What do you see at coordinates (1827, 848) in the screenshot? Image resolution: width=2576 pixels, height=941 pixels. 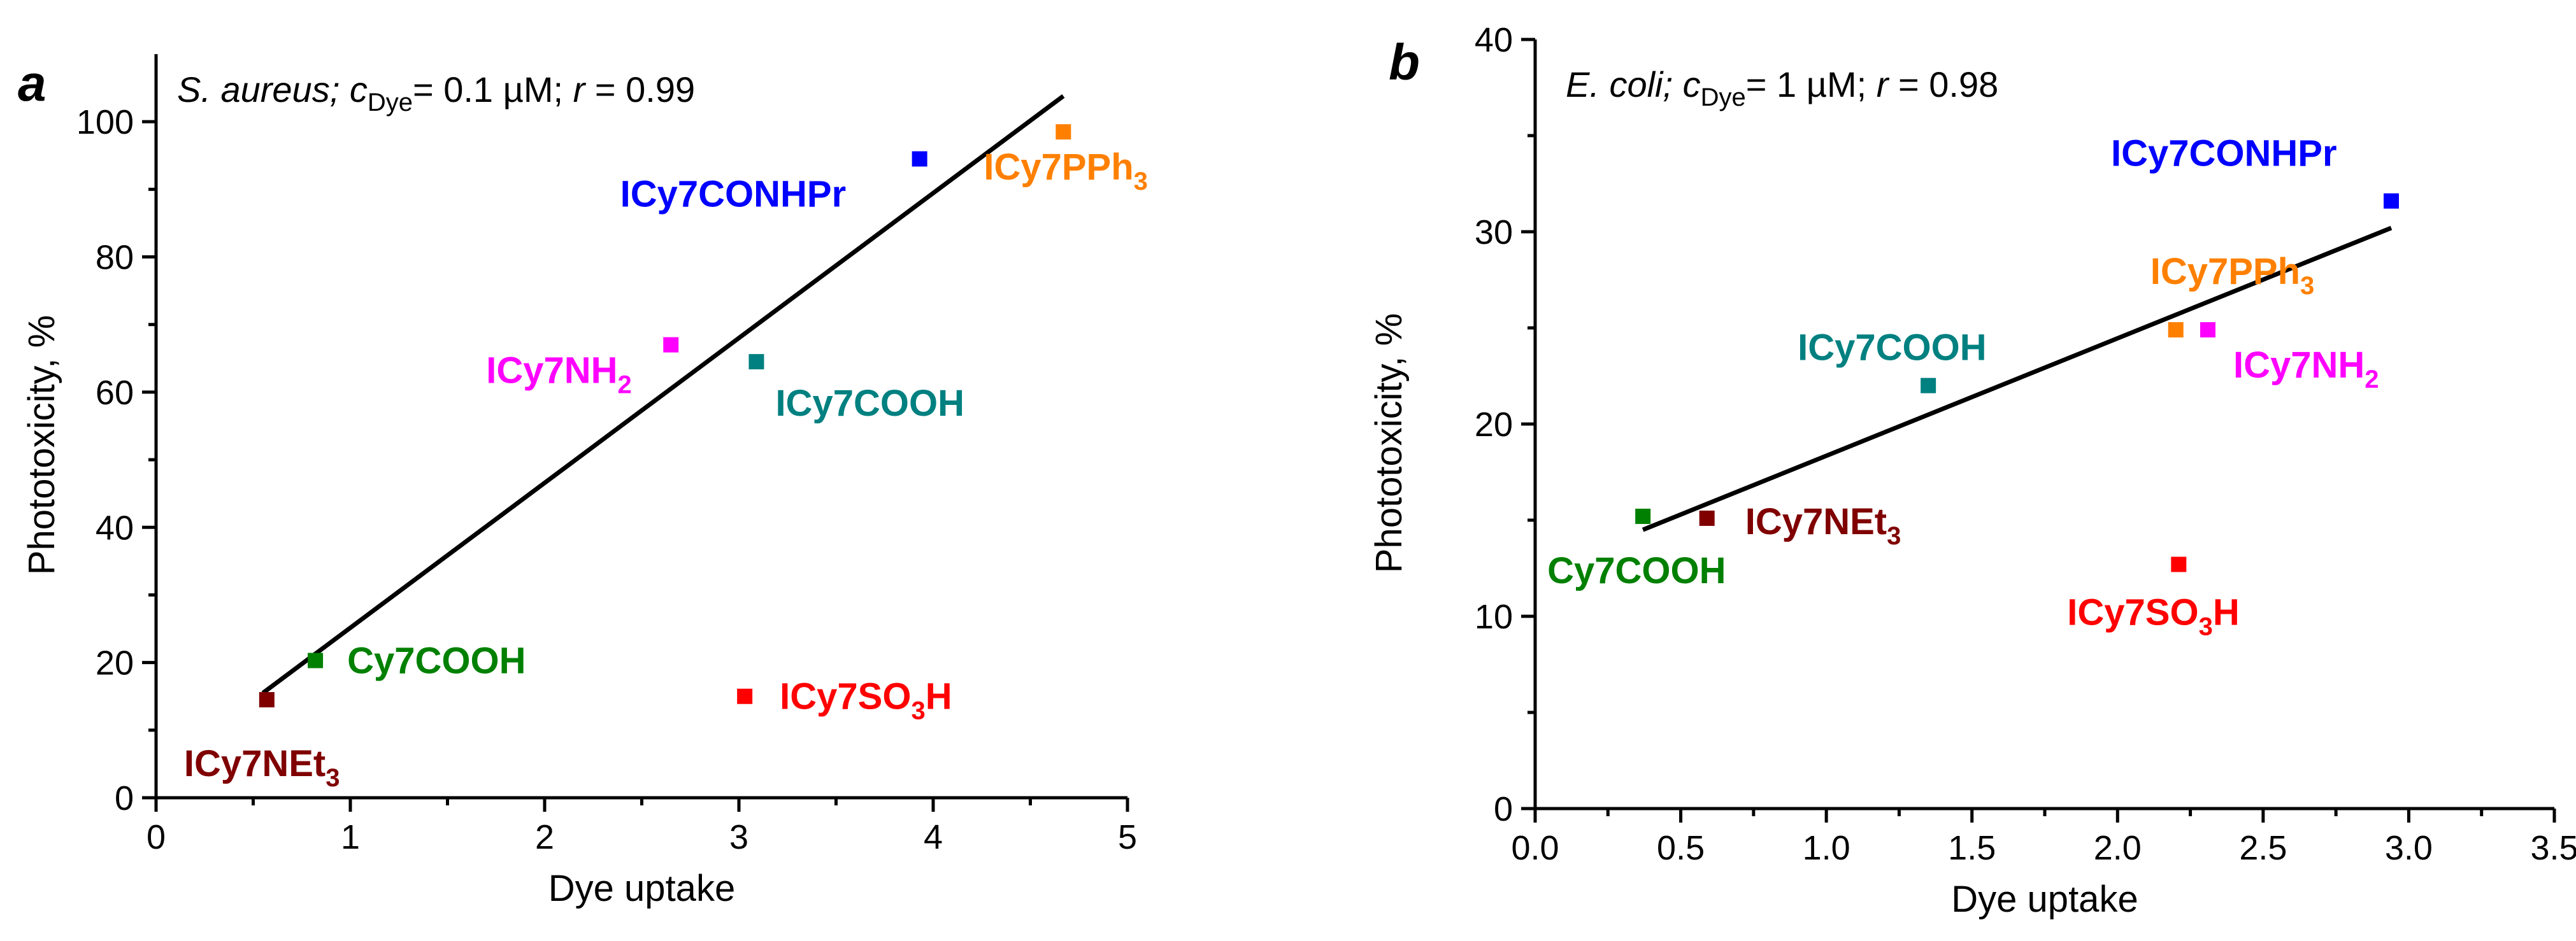 I see `x-tick-label: 1.0` at bounding box center [1827, 848].